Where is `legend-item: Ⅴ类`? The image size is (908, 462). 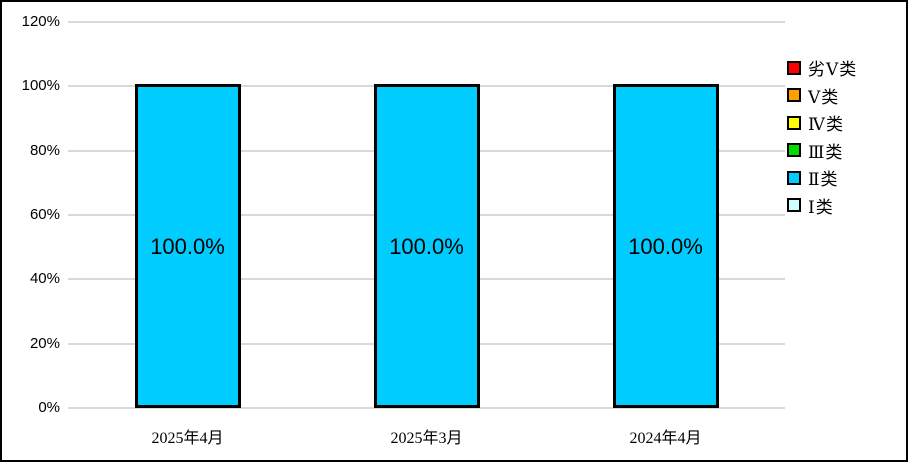
legend-item: Ⅴ类 is located at coordinates (822, 96).